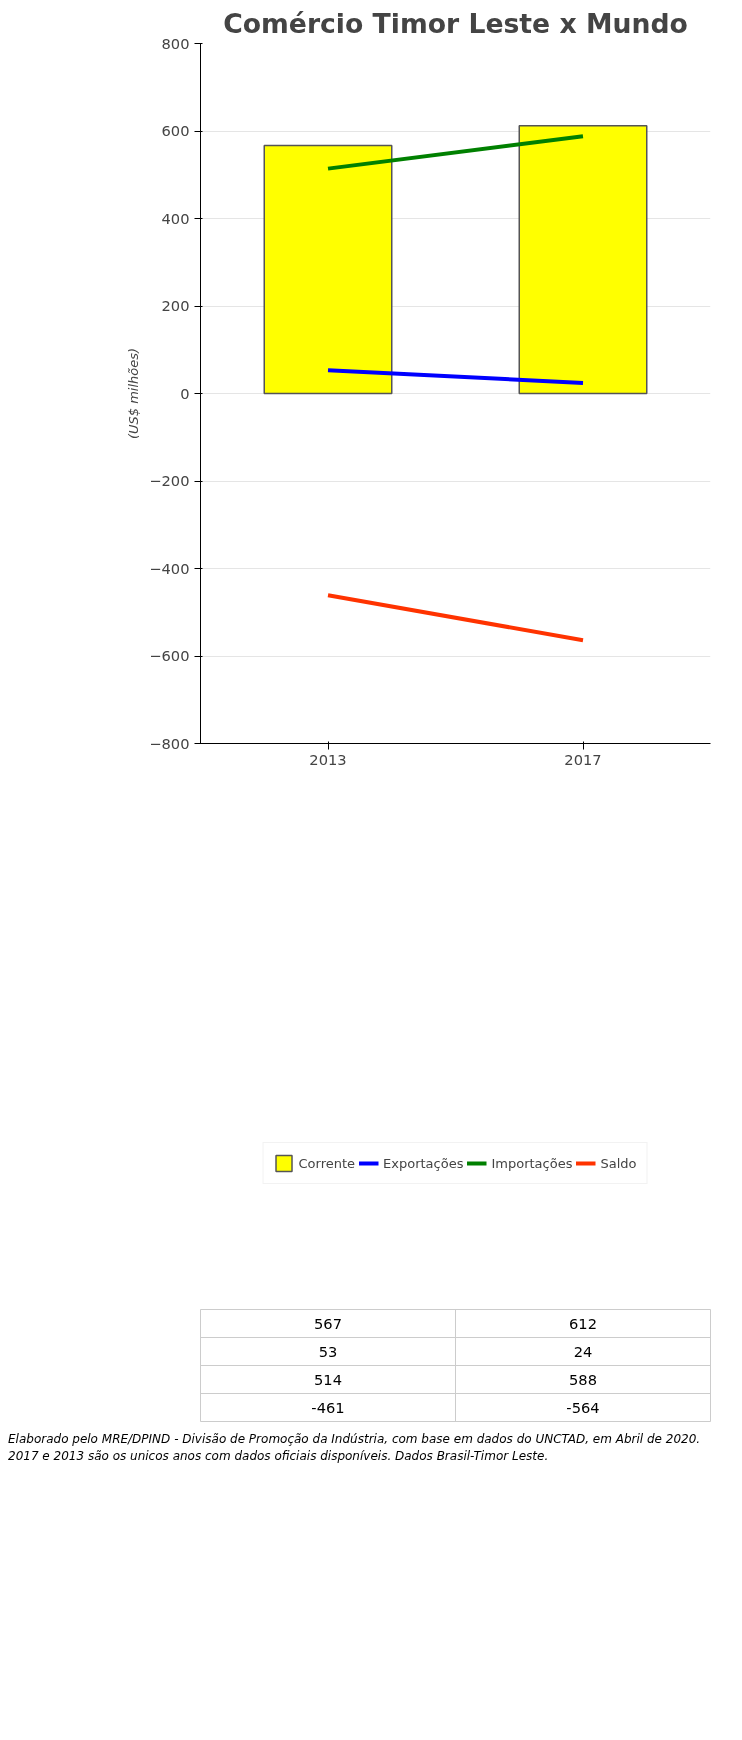  What do you see at coordinates (328, 759) in the screenshot?
I see `x-tick-label: 2013` at bounding box center [328, 759].